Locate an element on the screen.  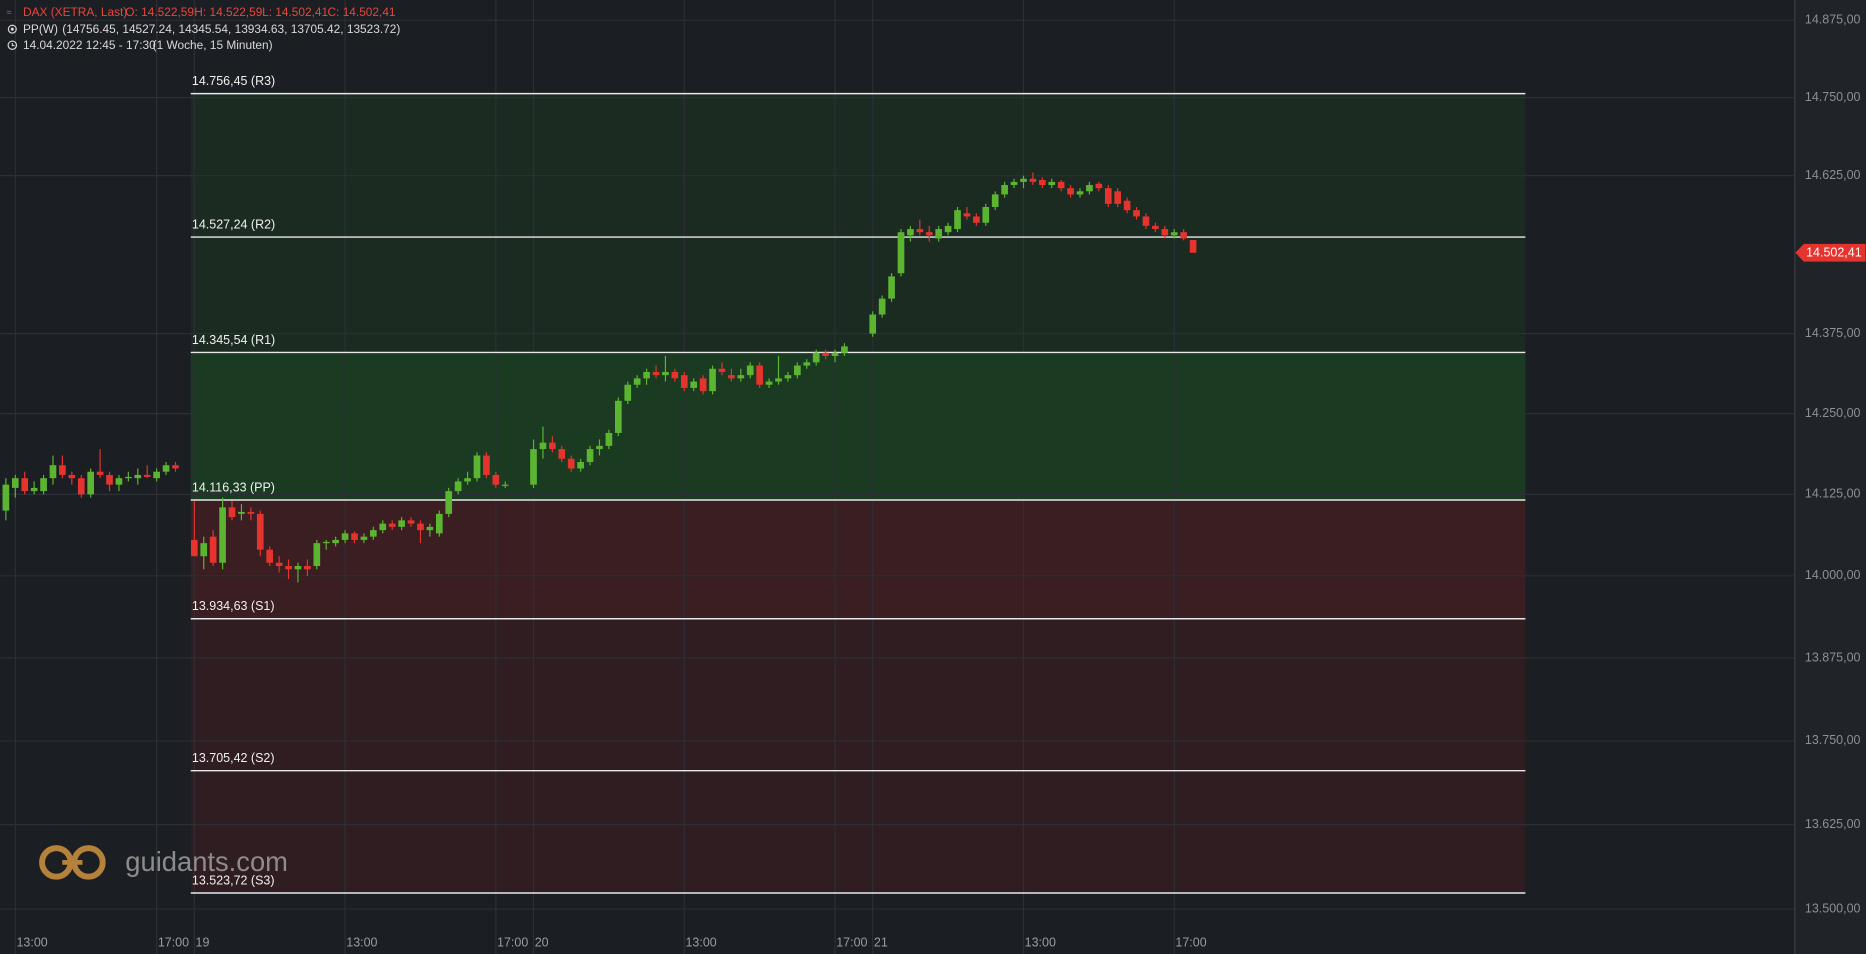
ohlc-label: C: 14.502,41 is located at coordinates (362, 12).